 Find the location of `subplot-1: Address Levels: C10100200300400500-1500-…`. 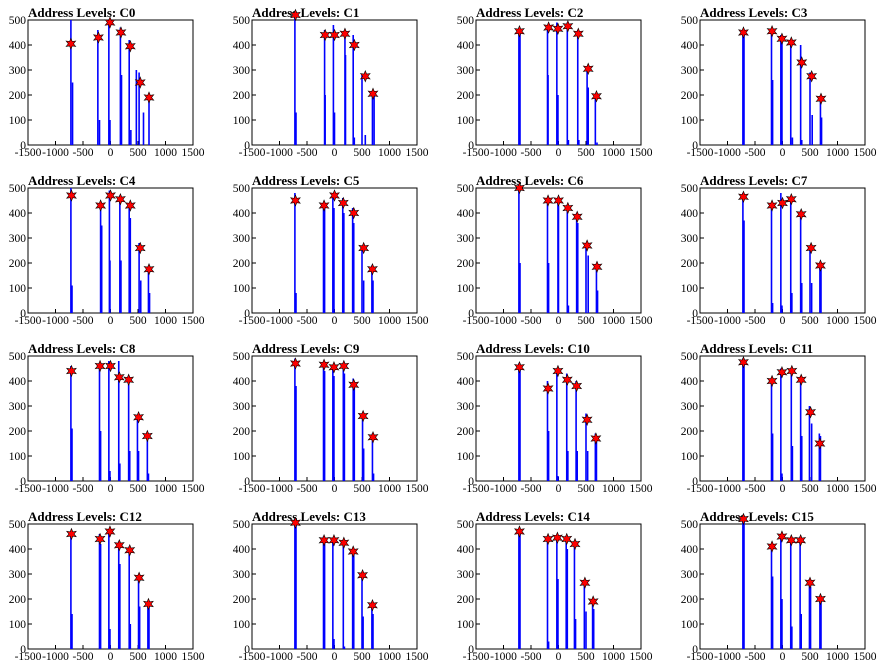

subplot-1: Address Levels: C10100200300400500-1500-… is located at coordinates (331, 82).